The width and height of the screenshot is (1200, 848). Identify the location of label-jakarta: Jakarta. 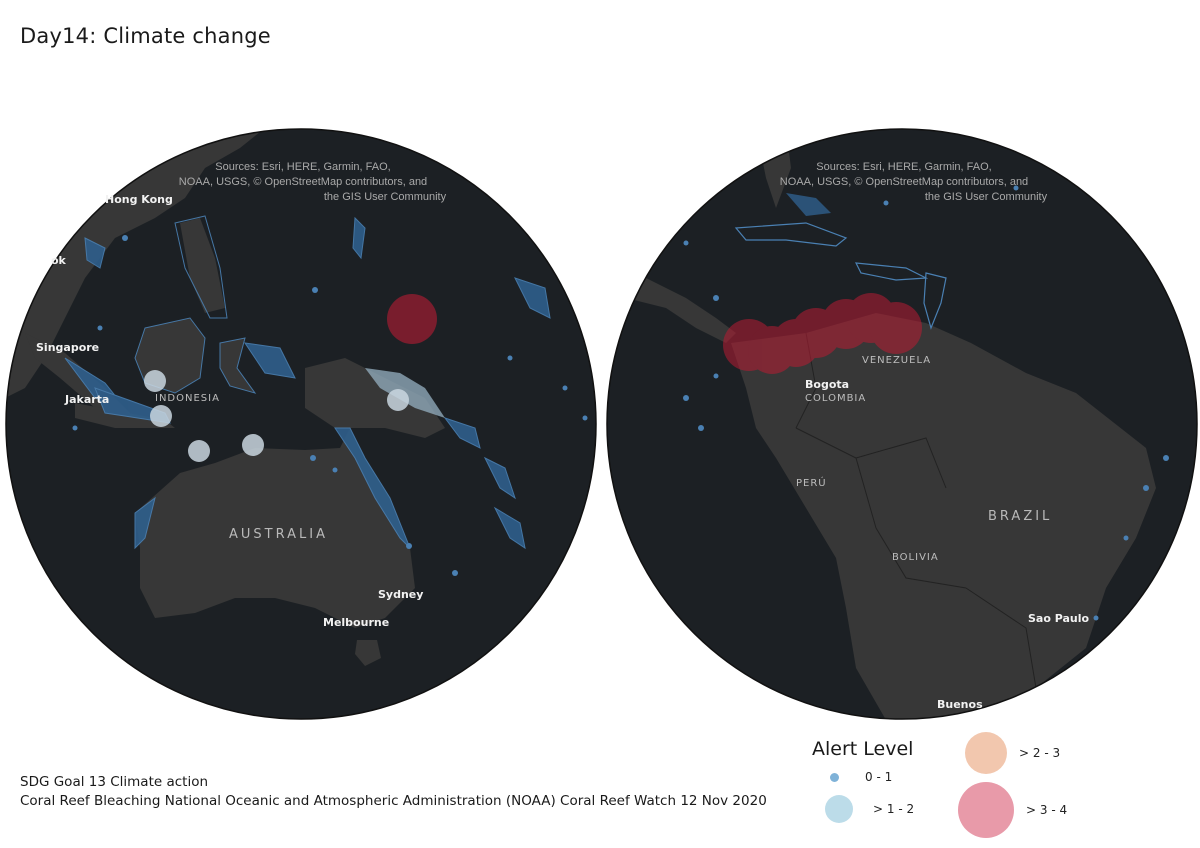
(86, 399).